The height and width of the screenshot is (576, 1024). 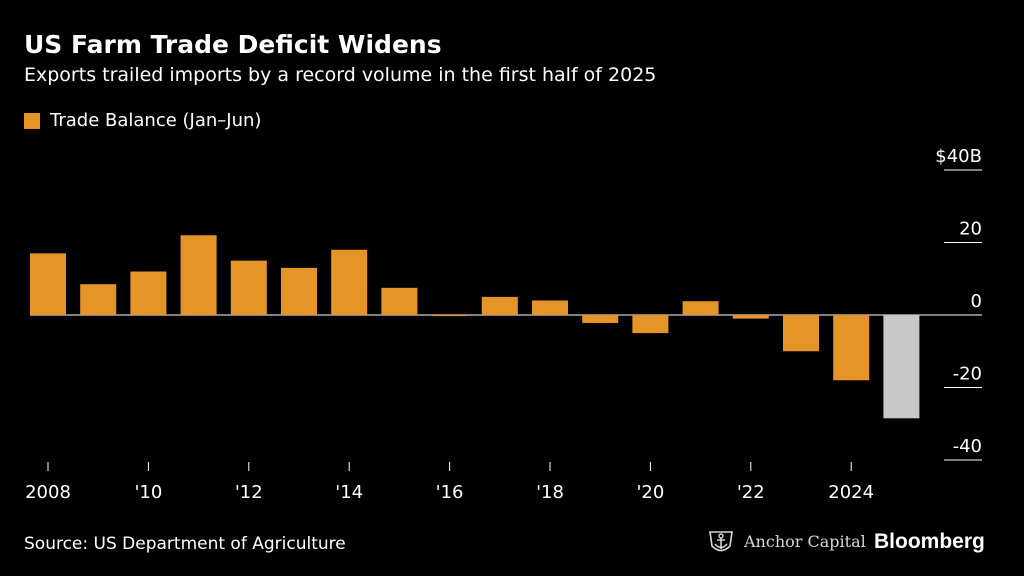 What do you see at coordinates (851, 492) in the screenshot?
I see `x-tick-label: 2024` at bounding box center [851, 492].